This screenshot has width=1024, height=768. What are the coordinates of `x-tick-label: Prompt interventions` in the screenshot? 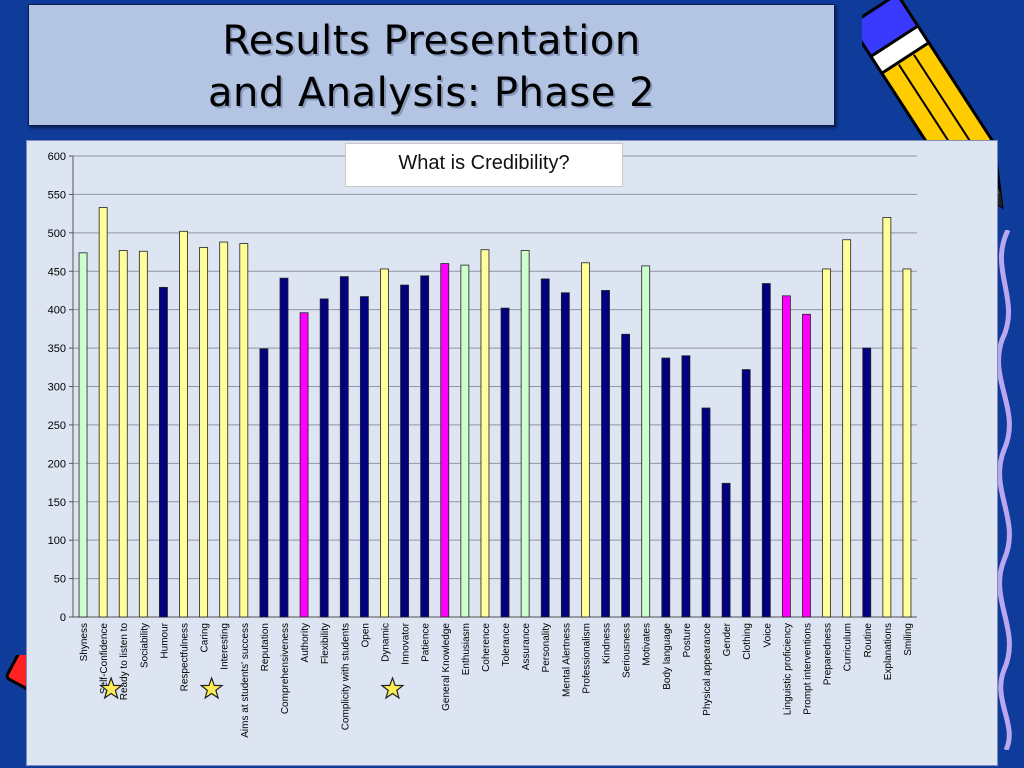 It's located at (807, 669).